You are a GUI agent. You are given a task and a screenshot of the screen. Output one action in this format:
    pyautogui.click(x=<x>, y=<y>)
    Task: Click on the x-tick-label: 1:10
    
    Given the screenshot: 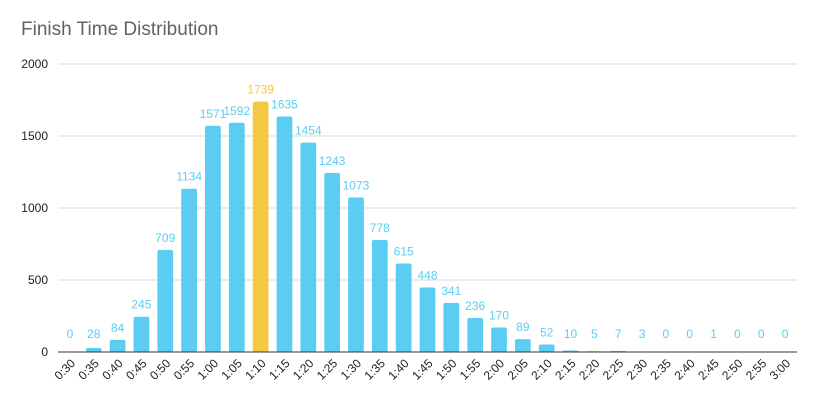 What is the action you would take?
    pyautogui.click(x=255, y=369)
    